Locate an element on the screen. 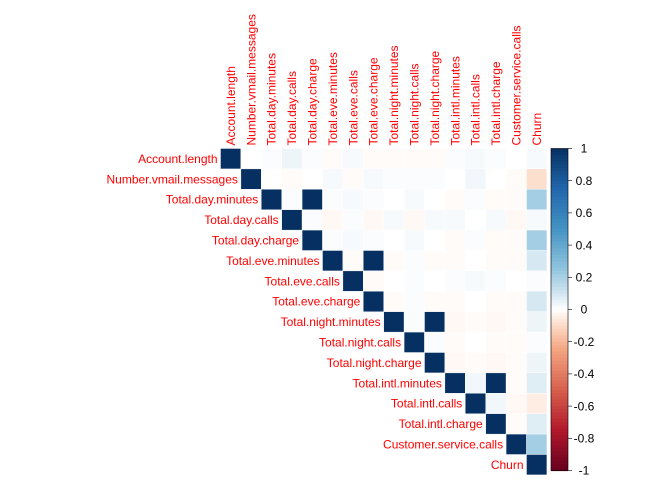  row-label: Total.intl.minutes is located at coordinates (397, 383).